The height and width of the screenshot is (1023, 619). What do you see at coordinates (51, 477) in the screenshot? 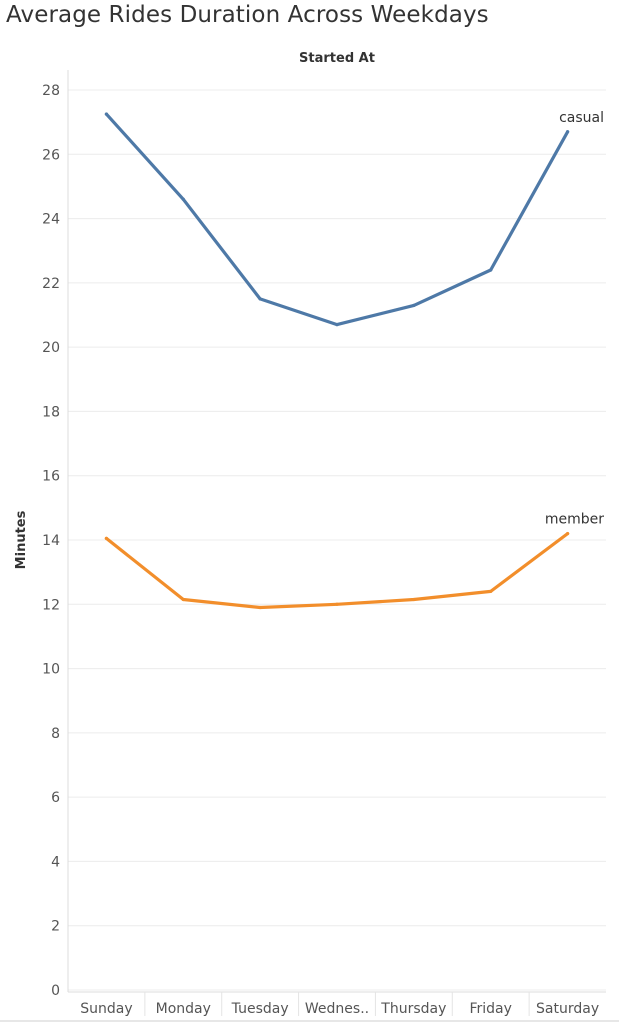
I see `y-tick-label: 16` at bounding box center [51, 477].